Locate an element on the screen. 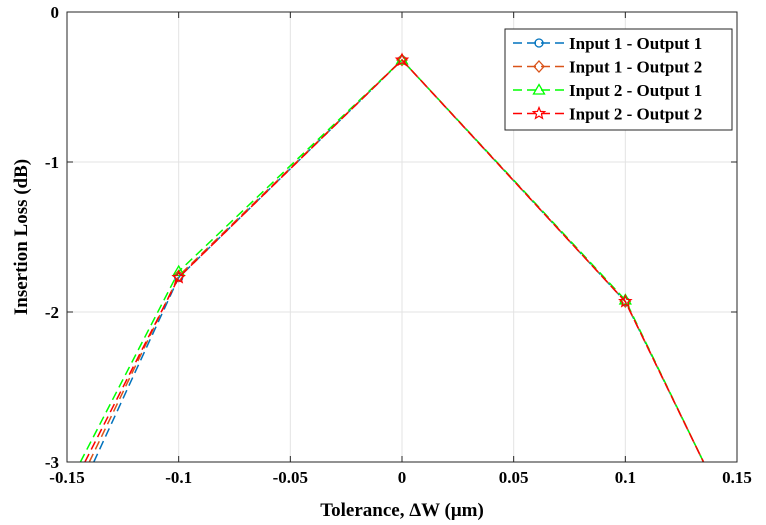  y-tick-label: -1 is located at coordinates (52, 162).